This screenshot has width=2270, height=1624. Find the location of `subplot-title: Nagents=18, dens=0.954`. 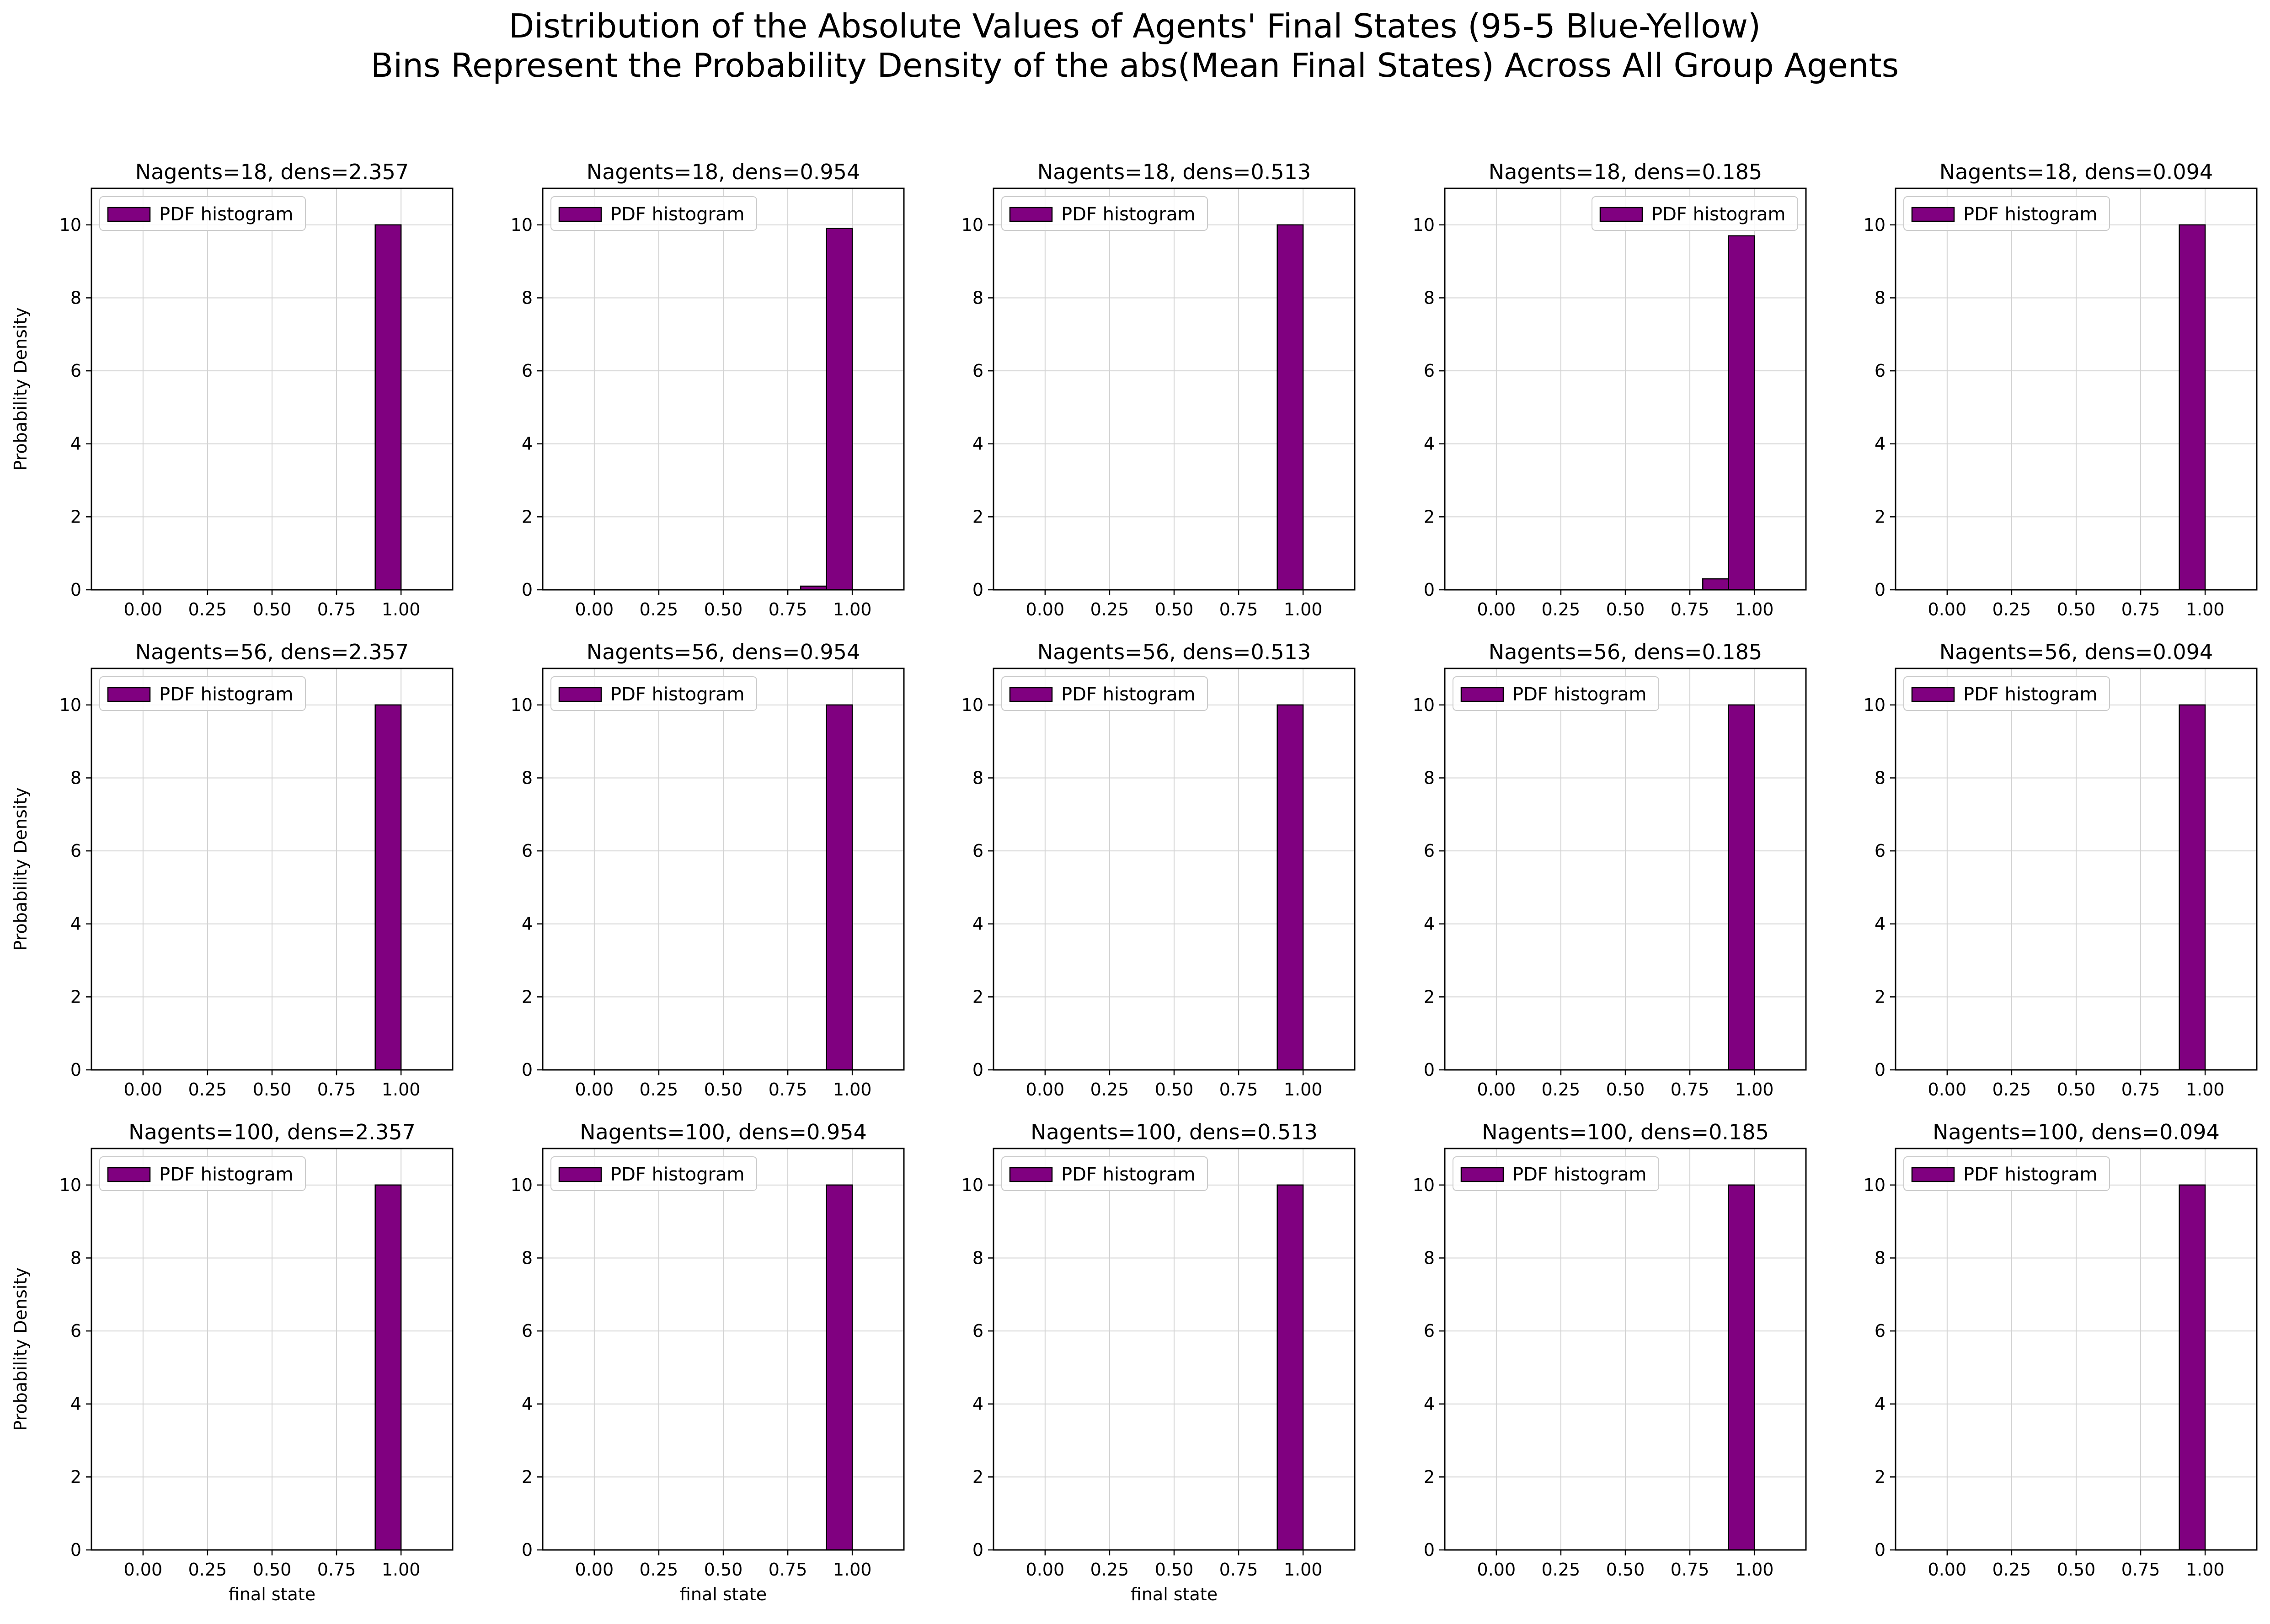

subplot-title: Nagents=18, dens=0.954 is located at coordinates (723, 172).